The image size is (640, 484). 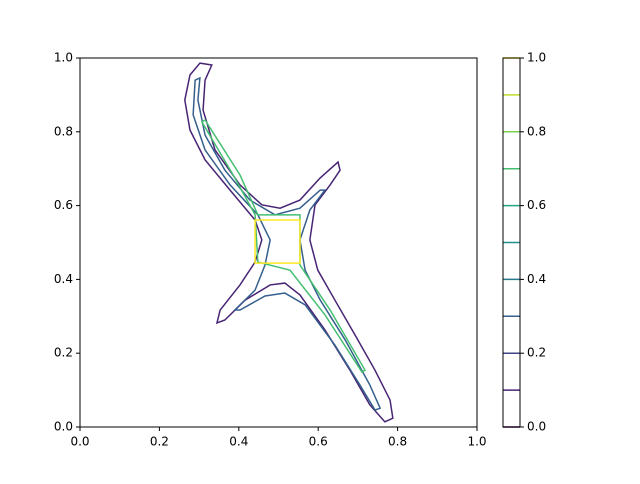 What do you see at coordinates (63, 131) in the screenshot?
I see `y-tick-label: 0.8` at bounding box center [63, 131].